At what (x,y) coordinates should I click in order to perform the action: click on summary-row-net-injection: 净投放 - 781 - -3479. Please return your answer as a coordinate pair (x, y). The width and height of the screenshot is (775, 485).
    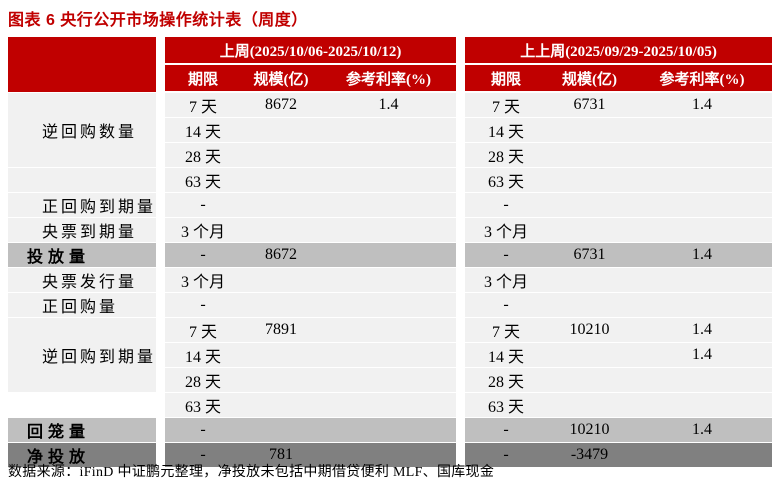
    Looking at the image, I should click on (390, 454).